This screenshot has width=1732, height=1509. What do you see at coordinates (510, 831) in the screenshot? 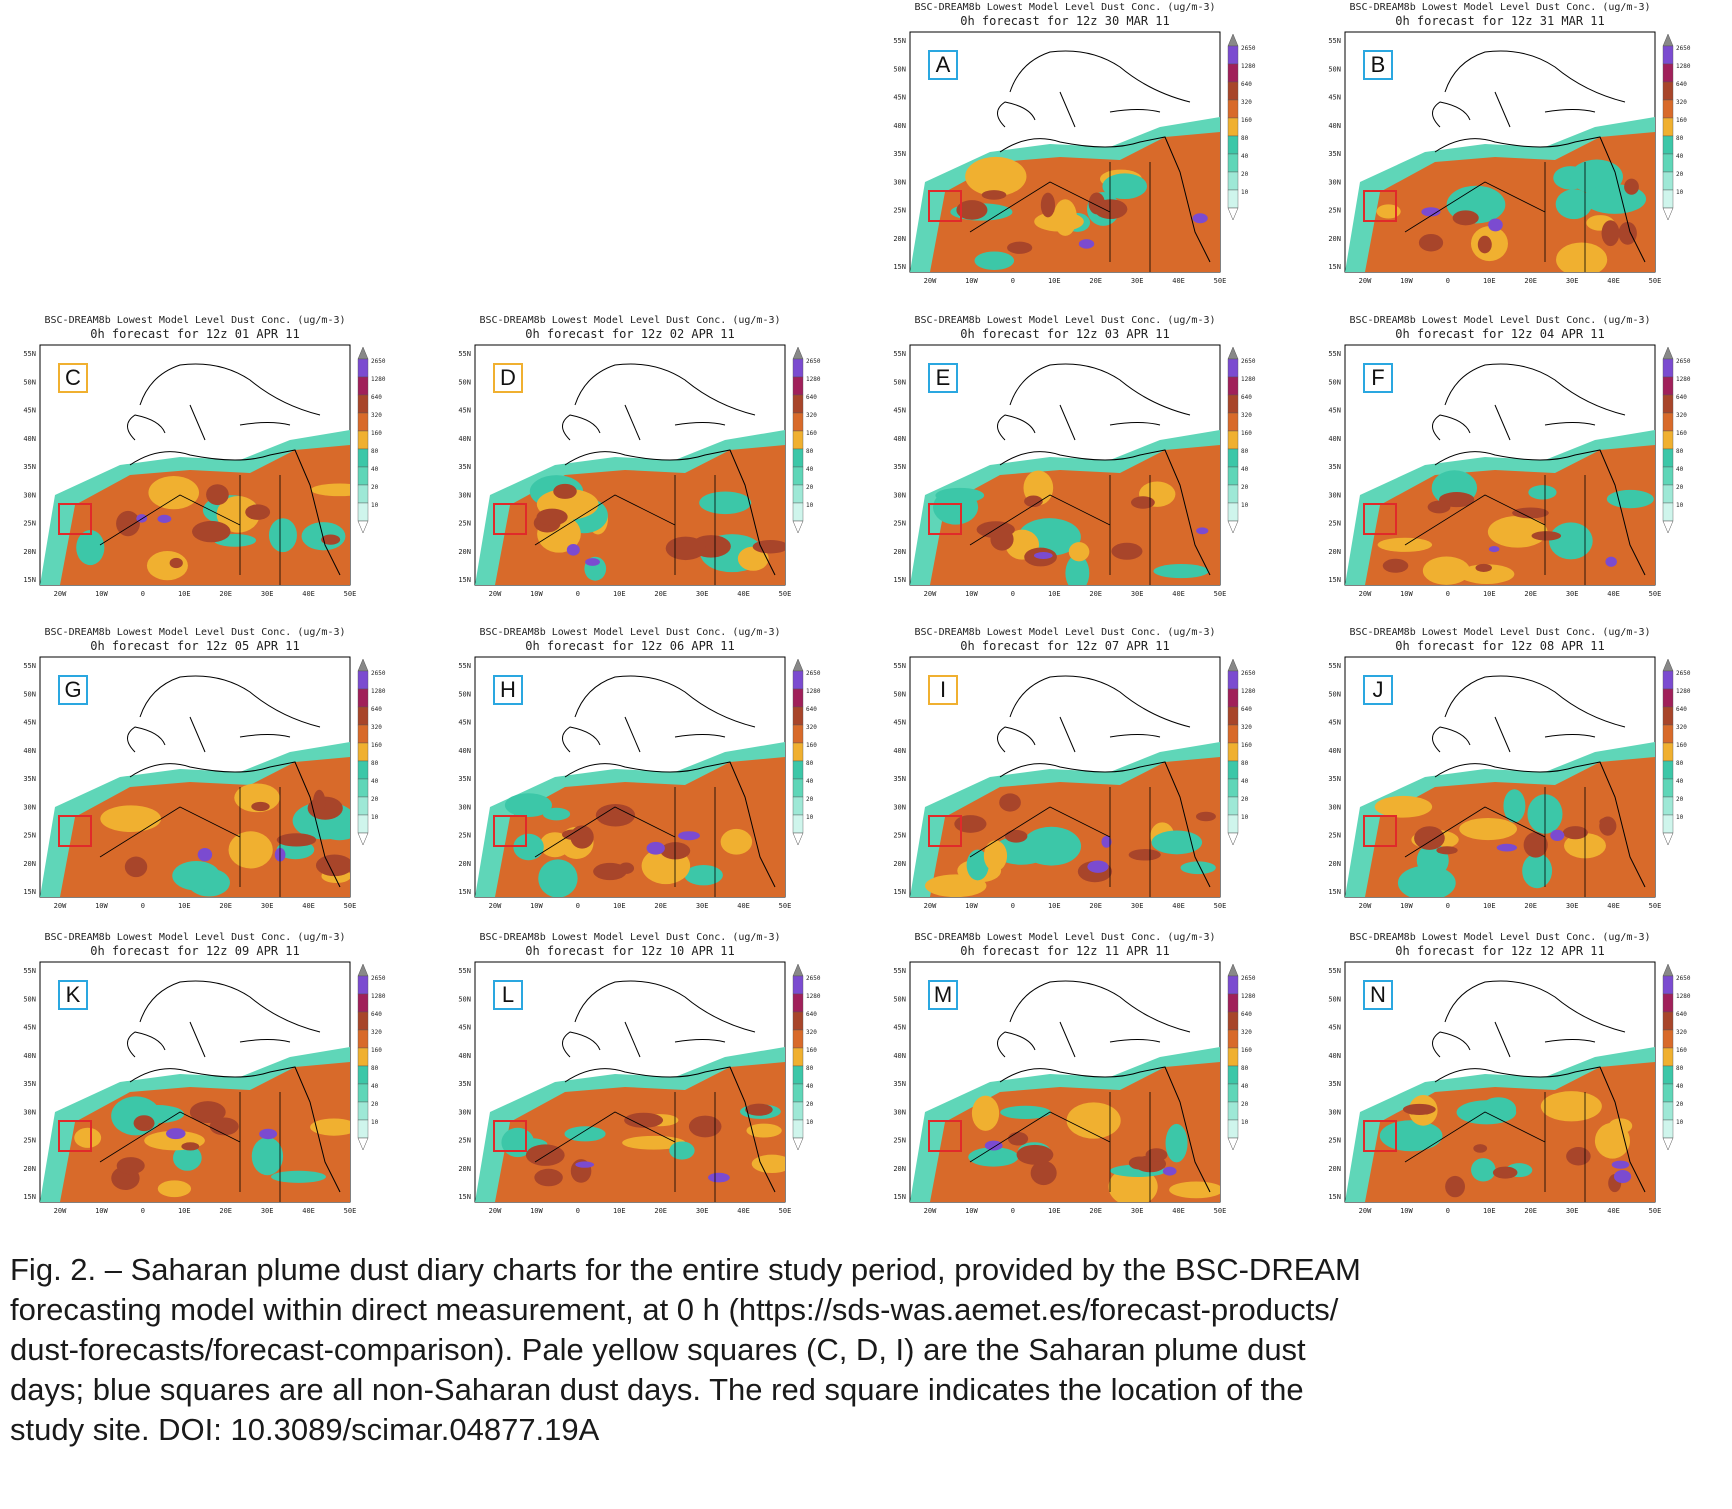
I see `study-site-marker` at bounding box center [510, 831].